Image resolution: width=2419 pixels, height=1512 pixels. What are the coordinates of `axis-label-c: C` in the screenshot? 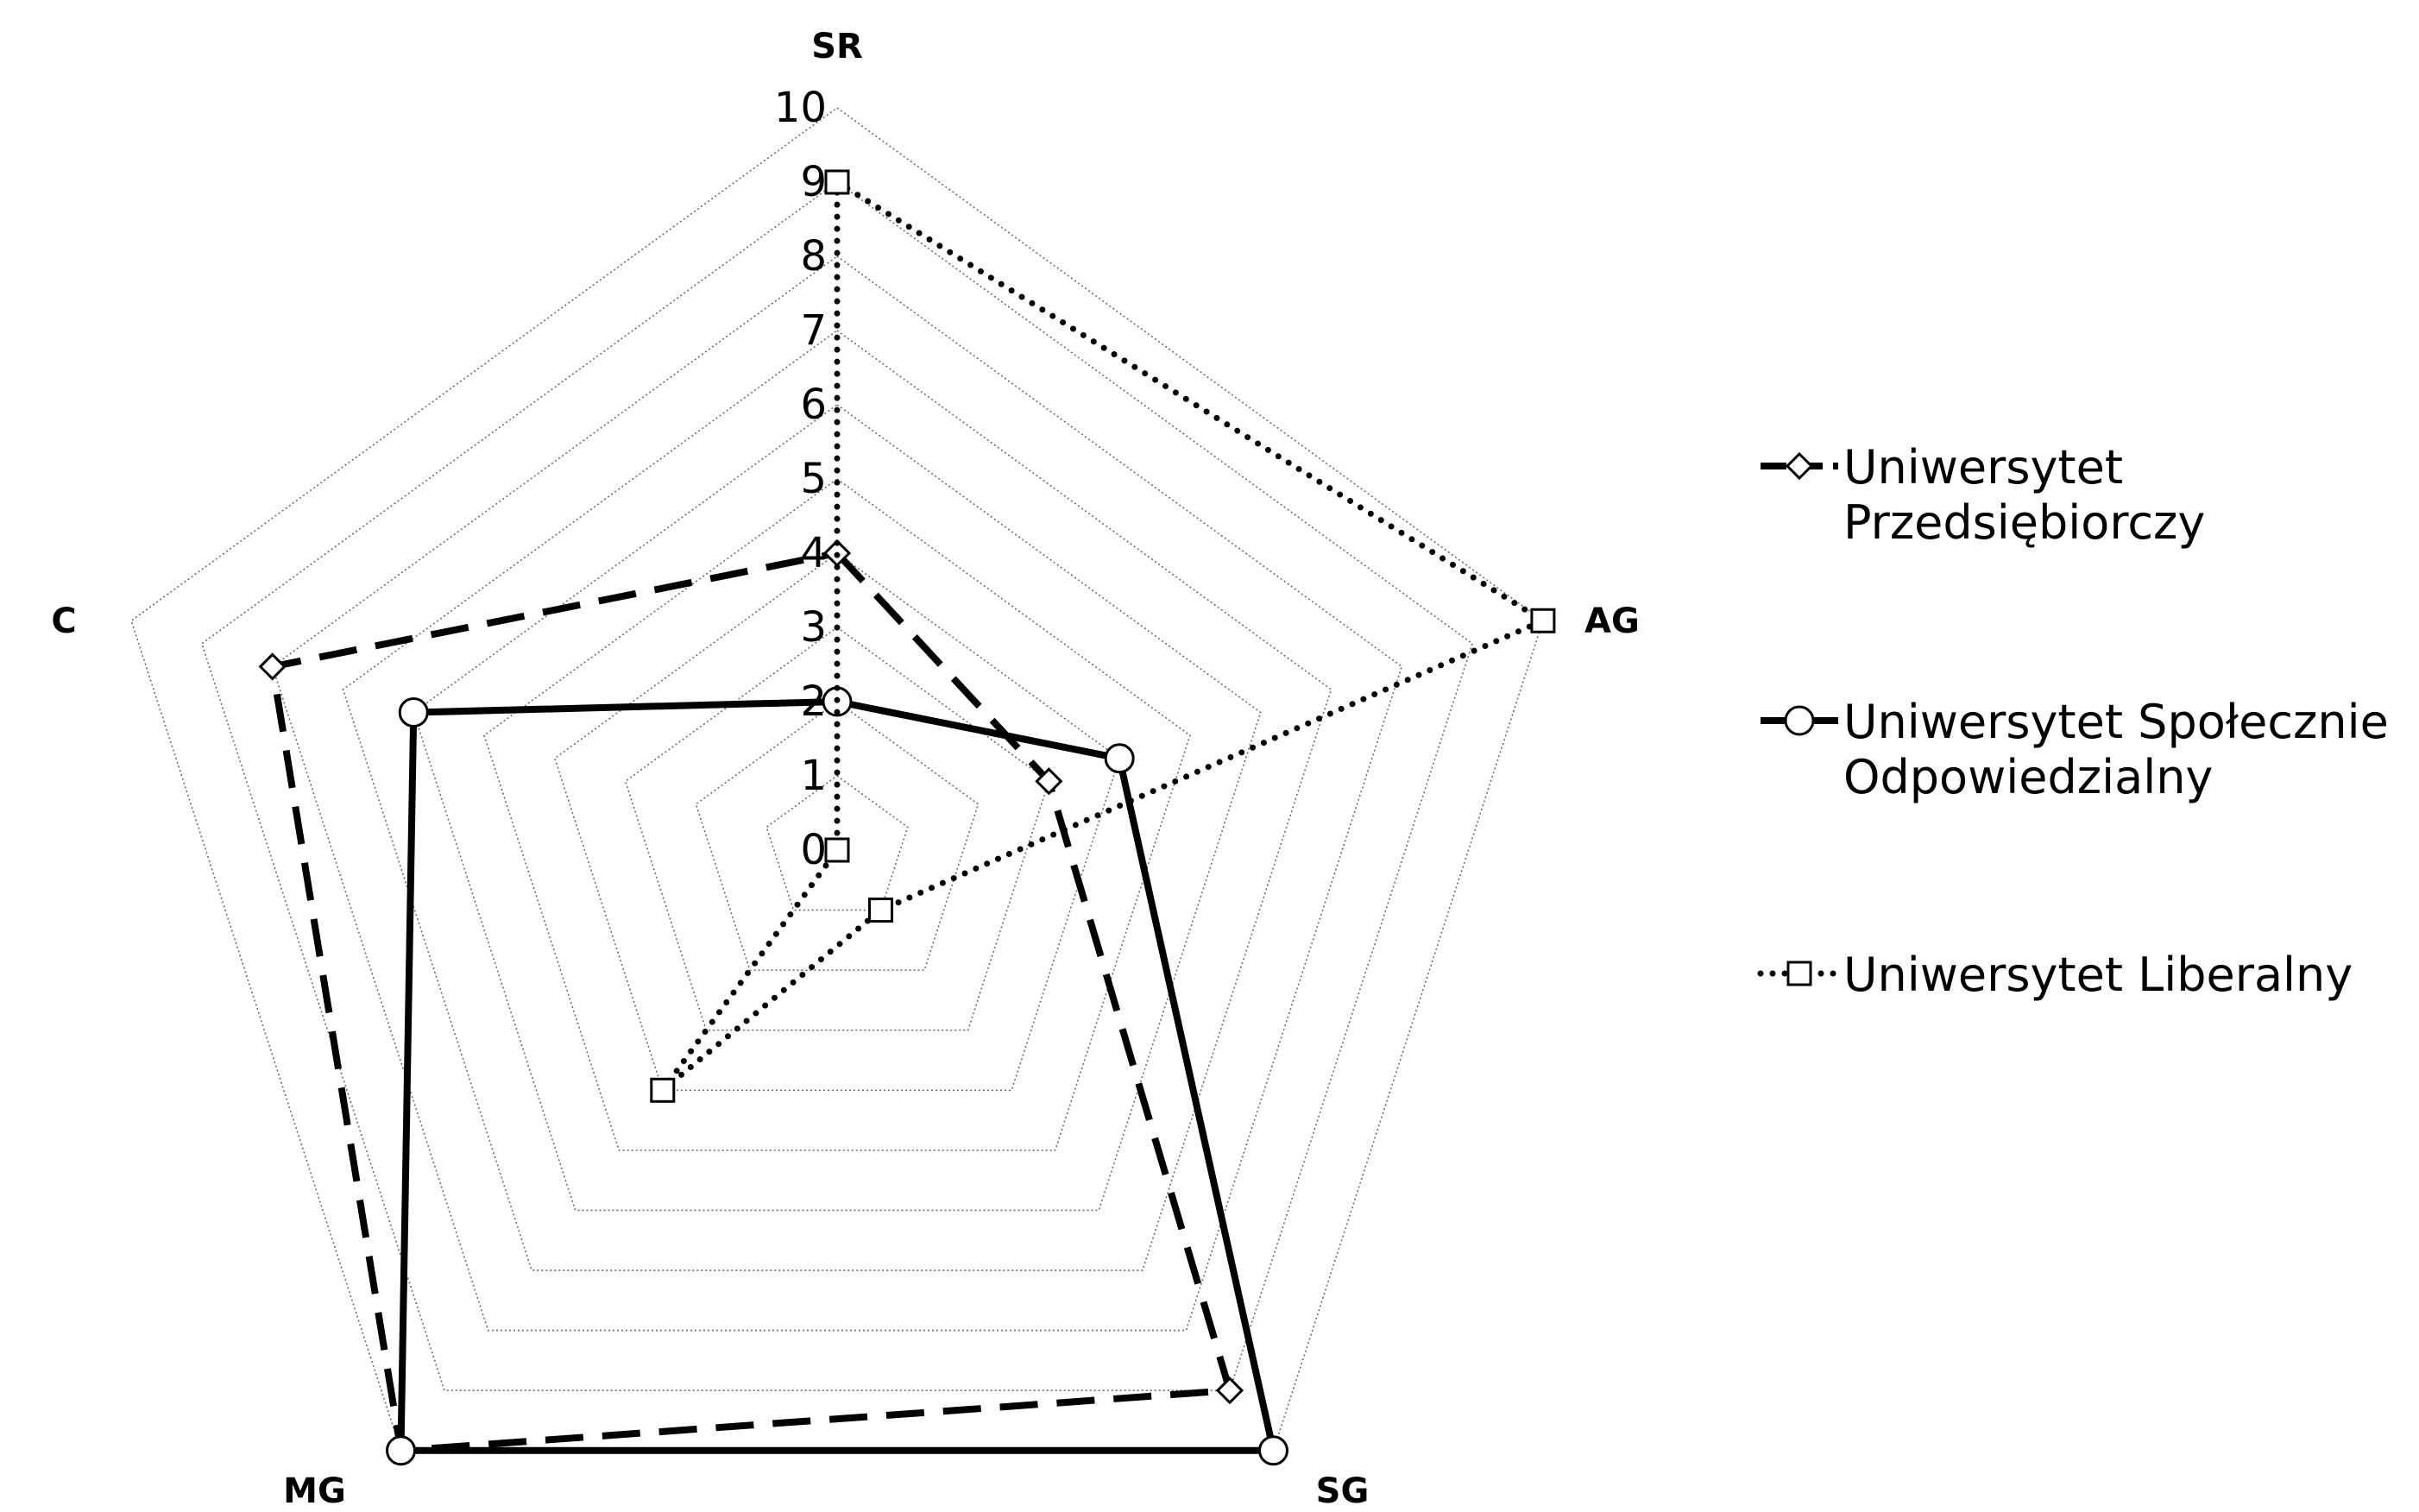 It's located at (63, 622).